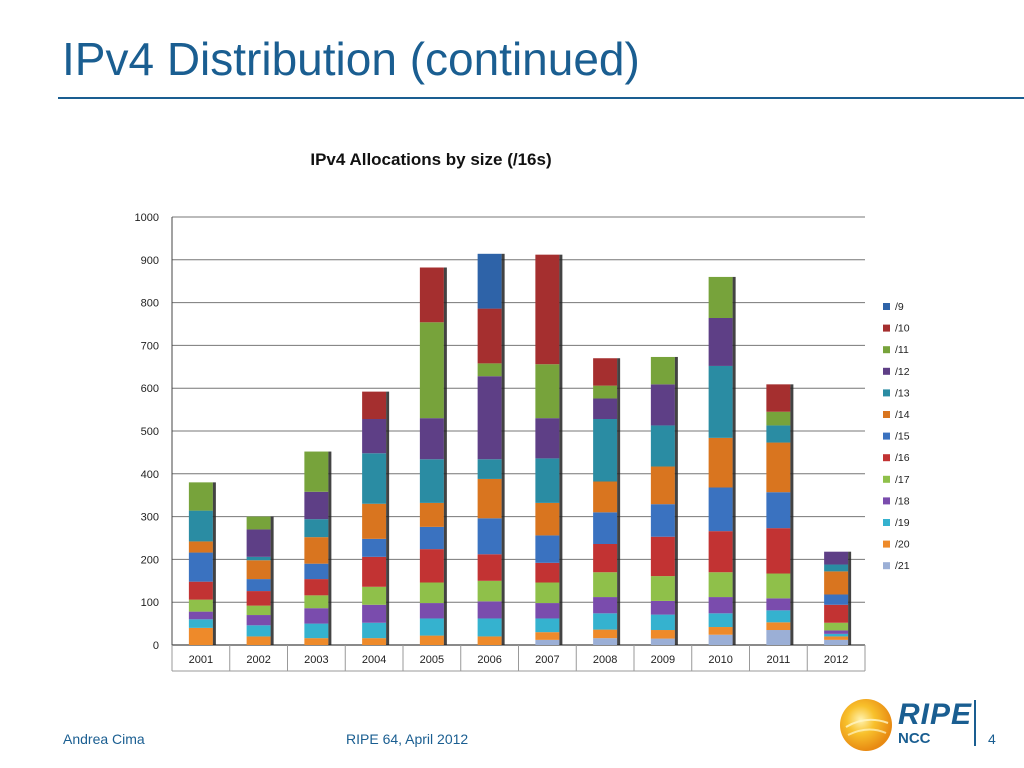 This screenshot has height=768, width=1024. I want to click on x-tick-label: 2010, so click(720, 660).